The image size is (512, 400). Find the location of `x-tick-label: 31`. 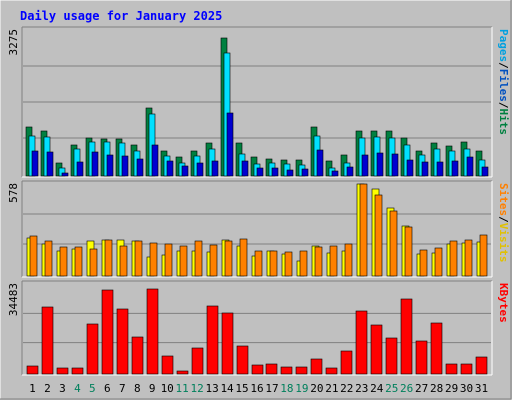

x-tick-label: 31 is located at coordinates (481, 388).